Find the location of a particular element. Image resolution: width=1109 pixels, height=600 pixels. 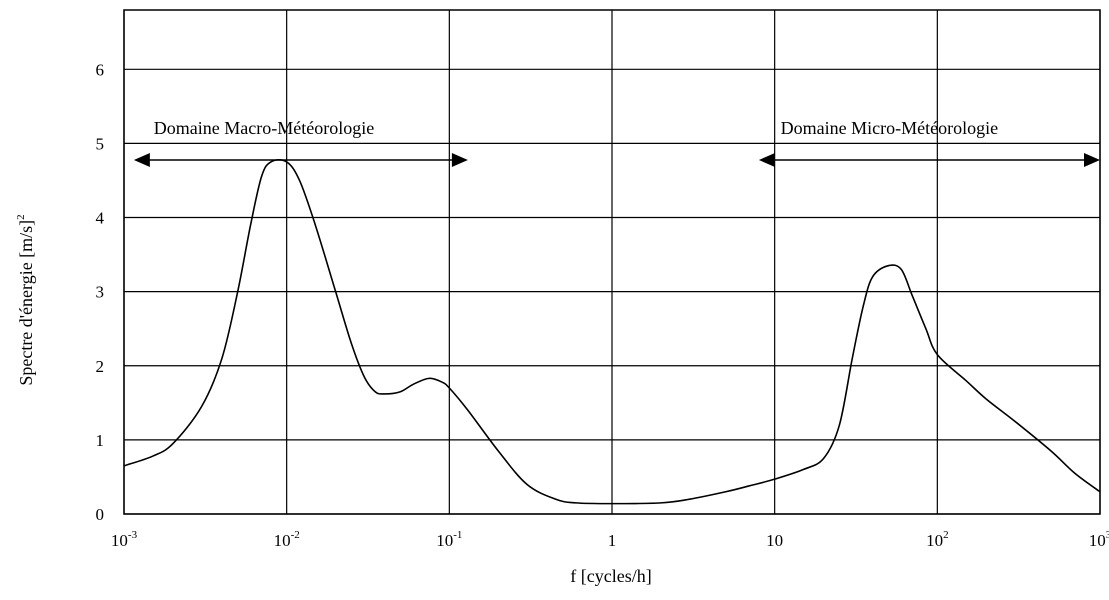

x-axis-ticks: 10⁻³ 10⁻² 10⁻¹ 1 10 10² 10³ is located at coordinates (610, 539).